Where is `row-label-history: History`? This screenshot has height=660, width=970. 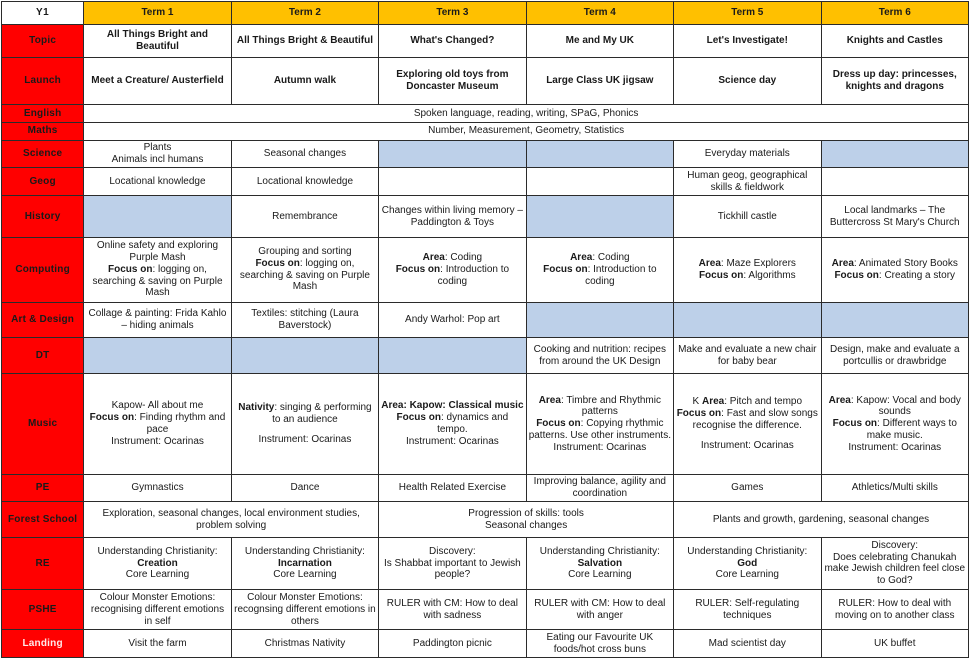
row-label-history: History is located at coordinates (42, 216).